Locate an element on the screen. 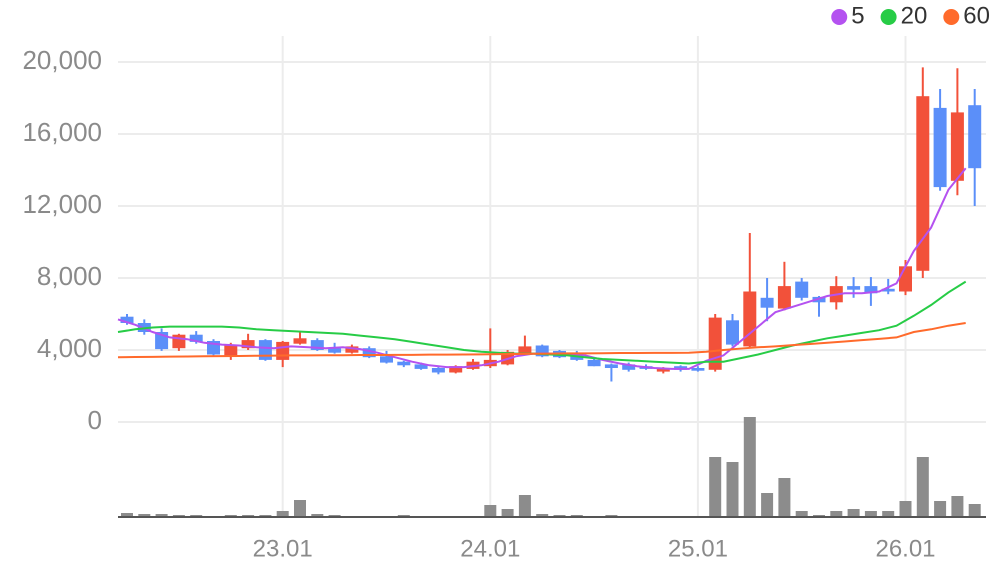 This screenshot has width=996, height=567. y-tick-label: 20,000 is located at coordinates (62, 60).